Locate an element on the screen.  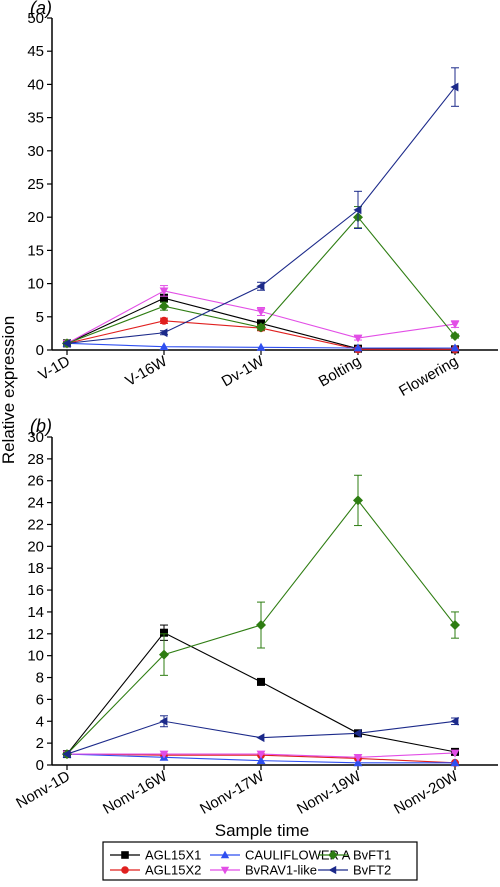
legend-label: CAULIFLOWER A is located at coordinates (298, 855).